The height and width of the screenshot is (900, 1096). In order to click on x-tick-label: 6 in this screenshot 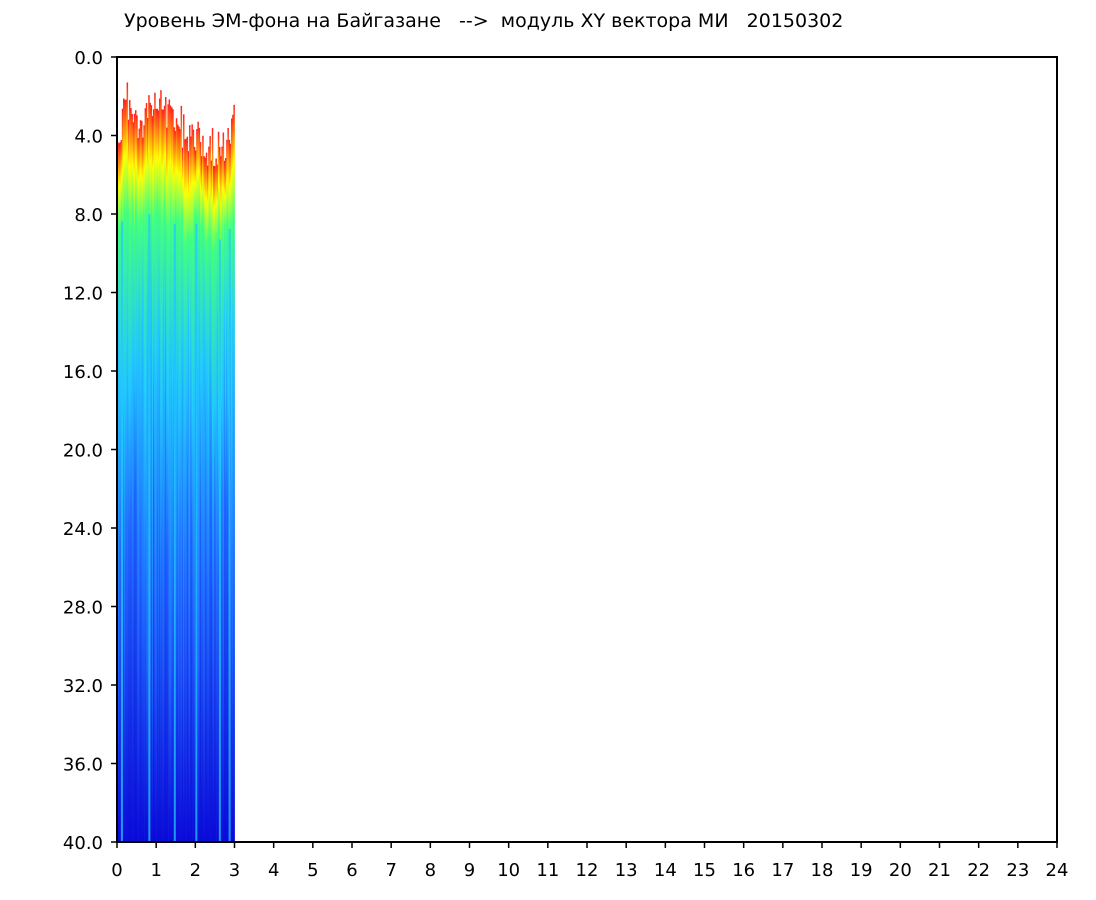, I will do `click(351, 870)`.